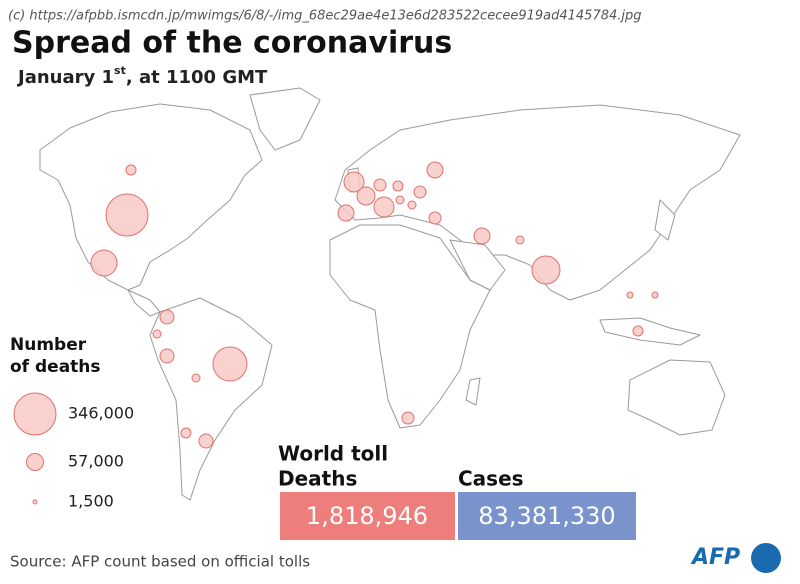 The height and width of the screenshot is (584, 800). I want to click on legend: 346,000 57,000 1,500, so click(73, 451).